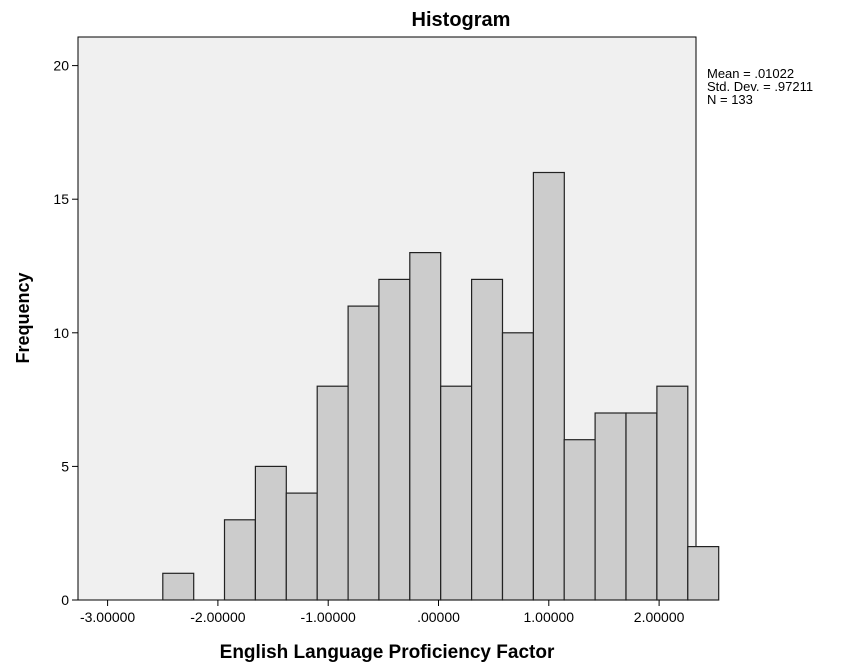 This screenshot has height=664, width=843. Describe the element at coordinates (61, 333) in the screenshot. I see `y-tick-label: 10` at that location.